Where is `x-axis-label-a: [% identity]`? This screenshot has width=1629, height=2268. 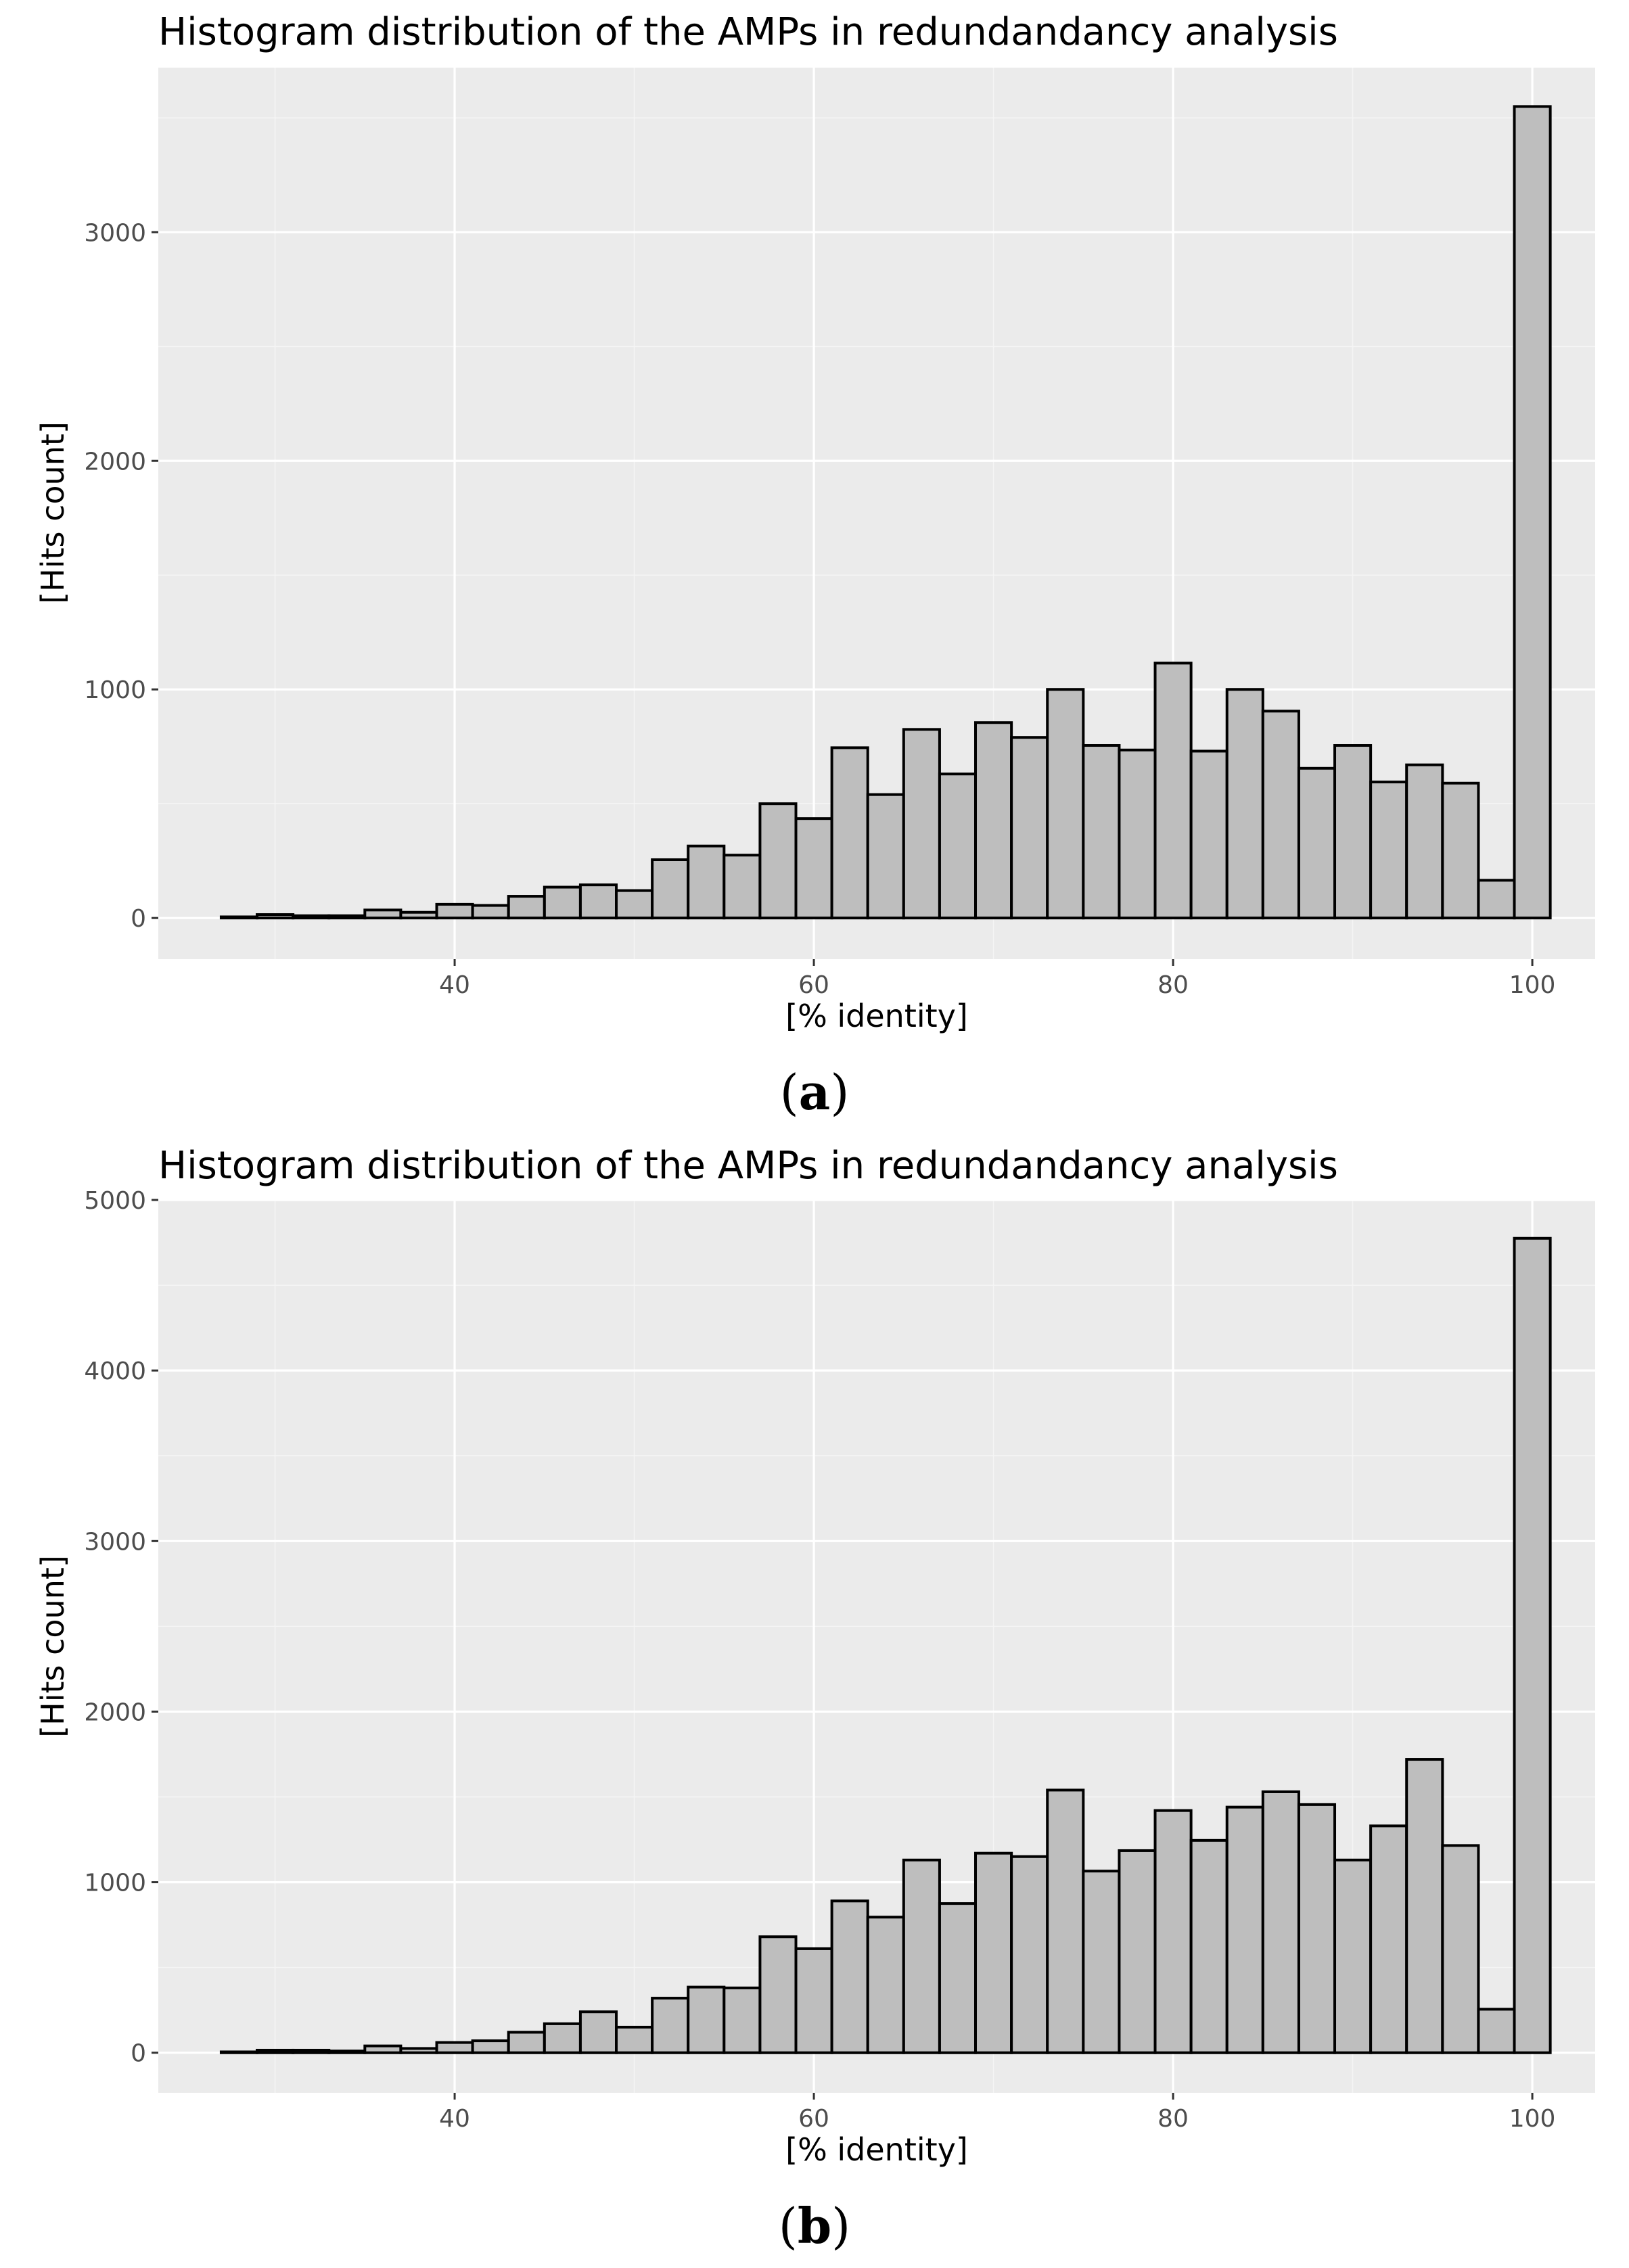 x-axis-label-a: [% identity] is located at coordinates (876, 1016).